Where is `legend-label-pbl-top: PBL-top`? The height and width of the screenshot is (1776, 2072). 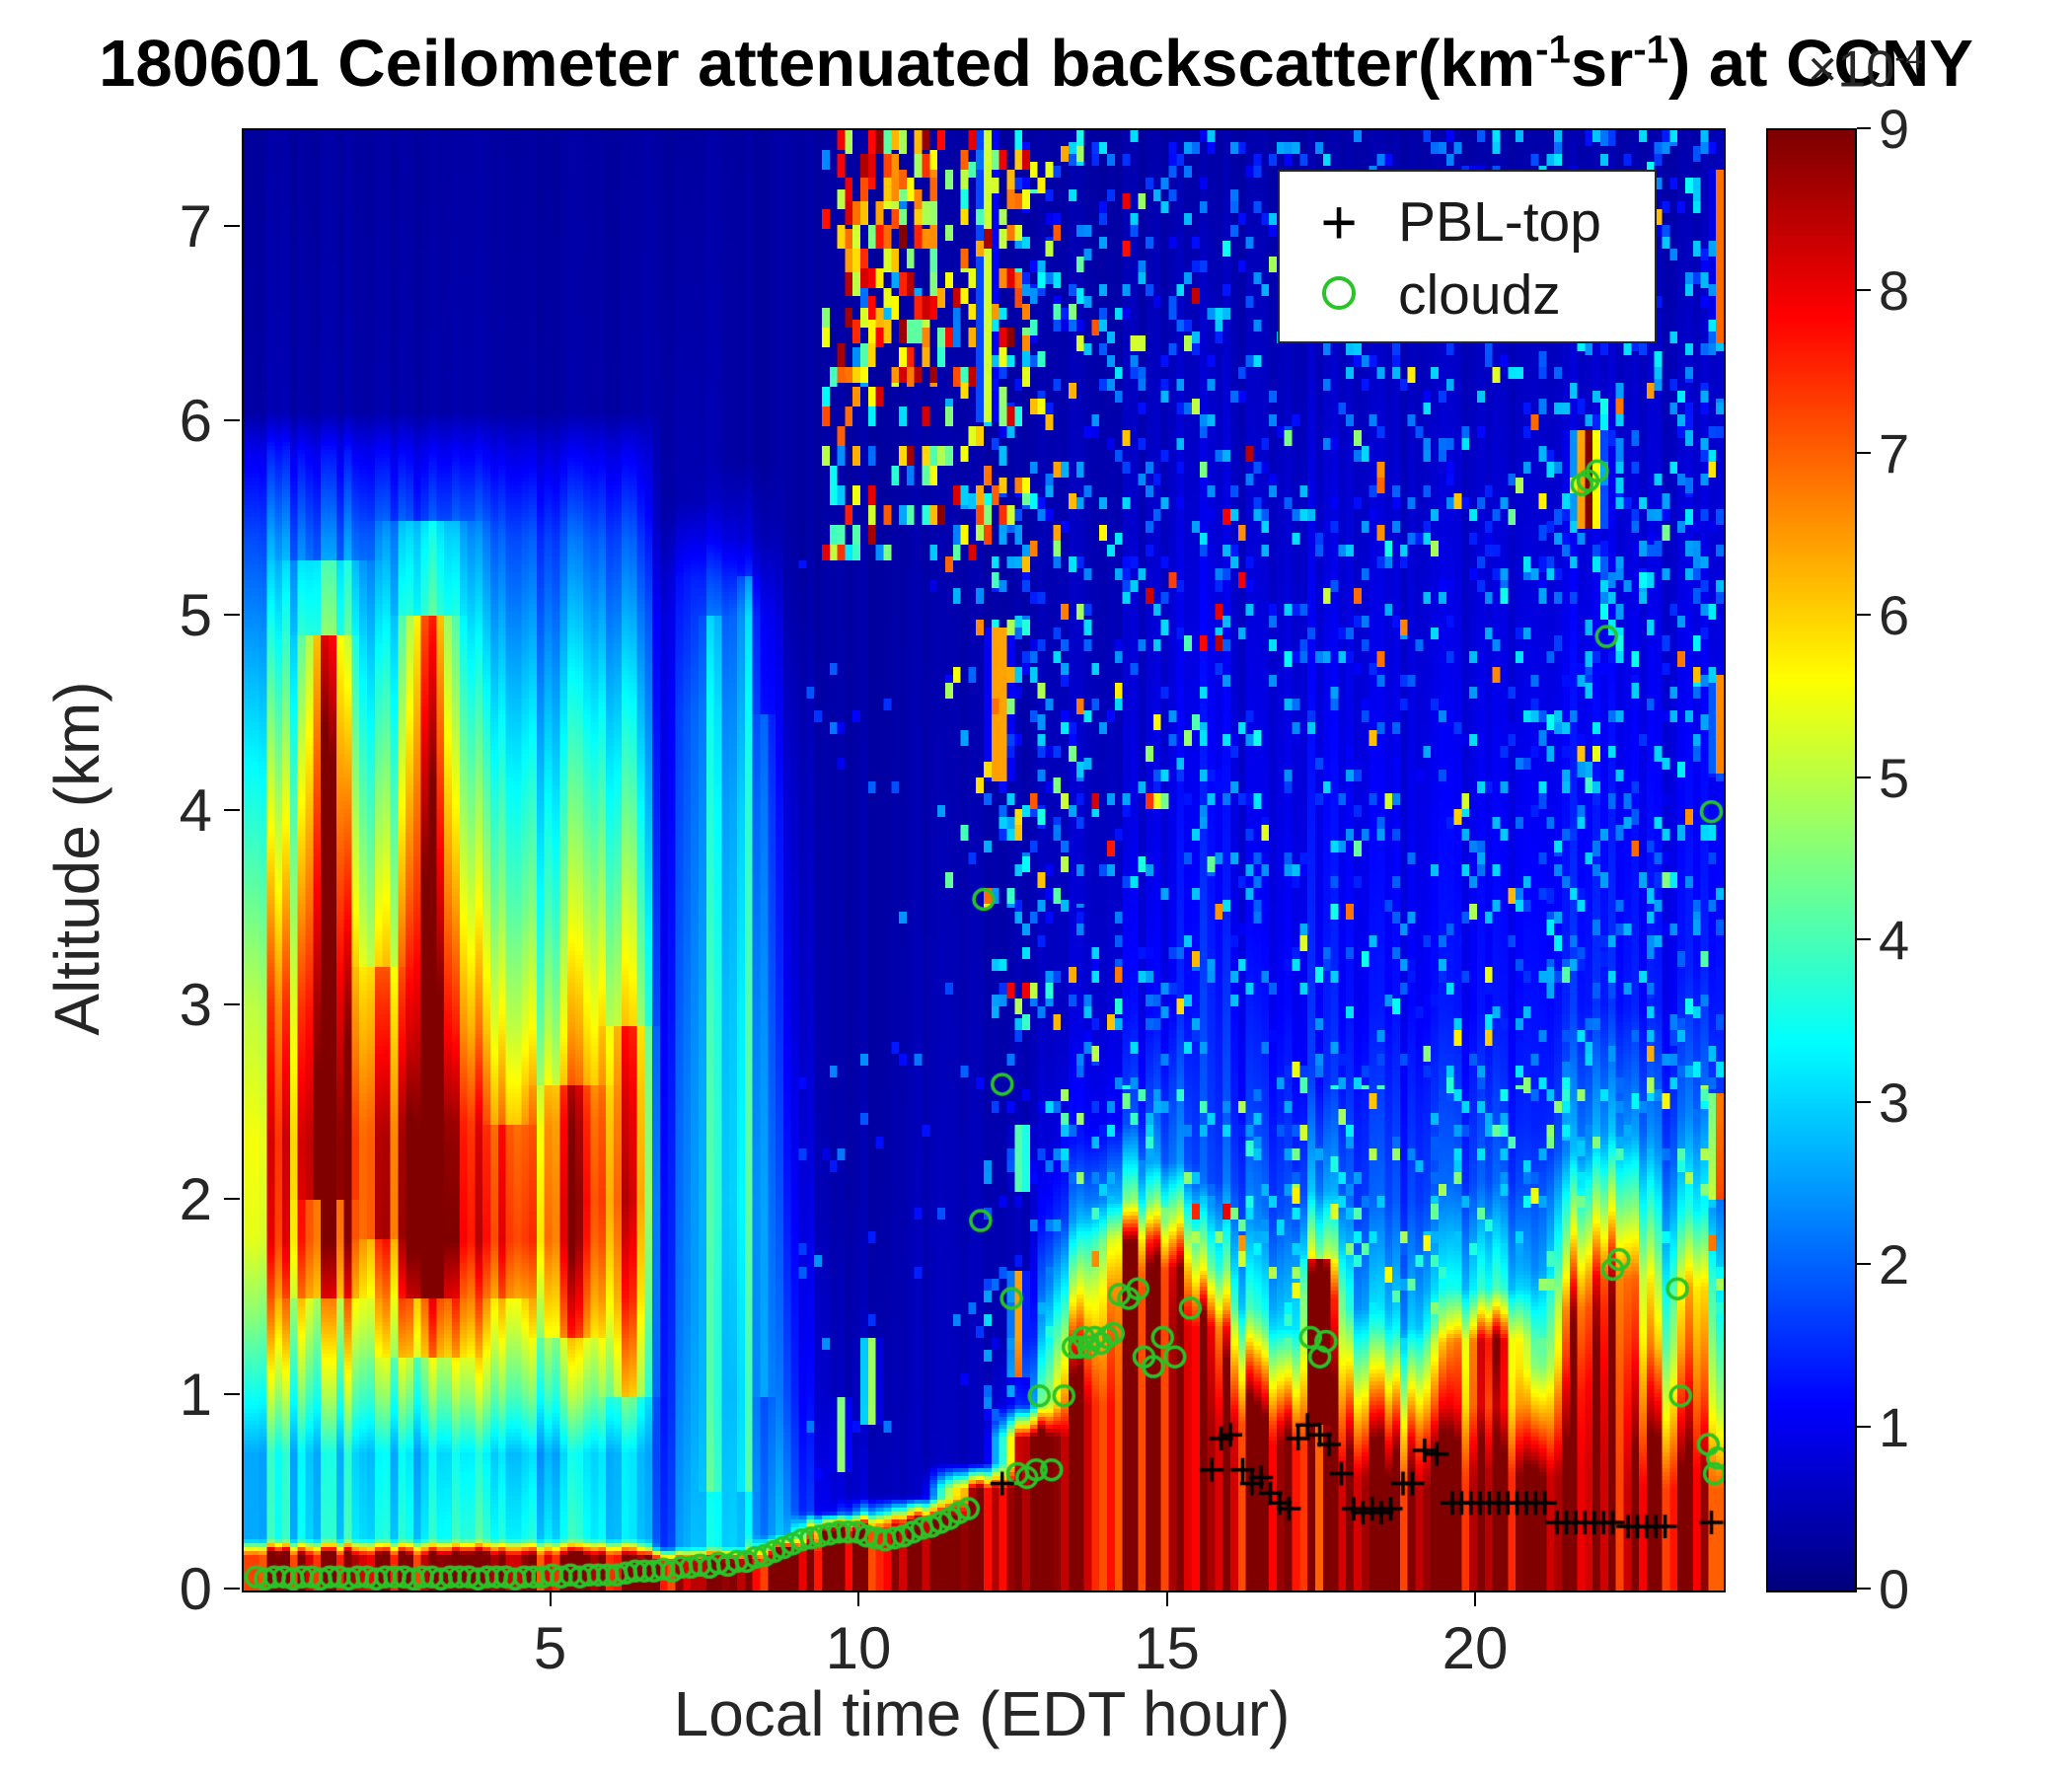 legend-label-pbl-top: PBL-top is located at coordinates (1499, 222).